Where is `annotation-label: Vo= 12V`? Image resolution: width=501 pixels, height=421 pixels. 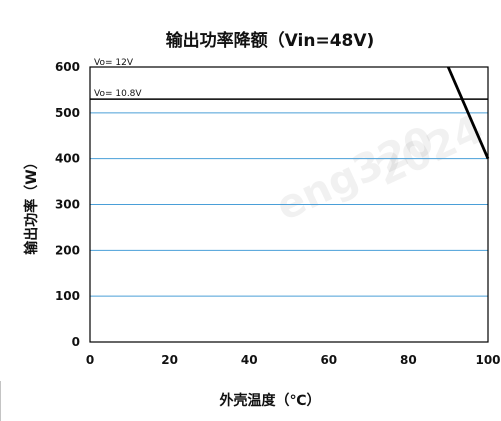
annotation-label: Vo= 12V is located at coordinates (114, 63).